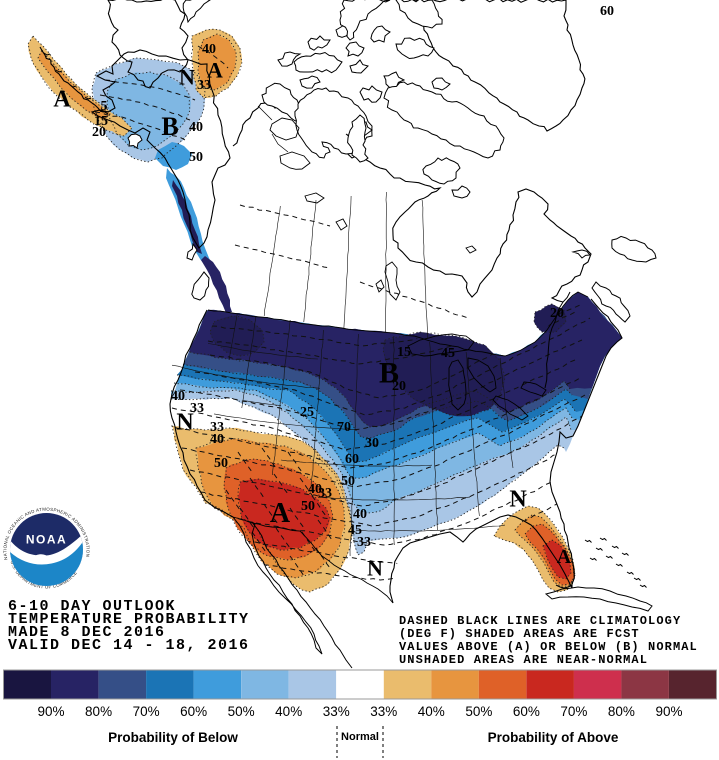 The height and width of the screenshot is (760, 719). I want to click on svg-text: Probability of Below, so click(173, 737).